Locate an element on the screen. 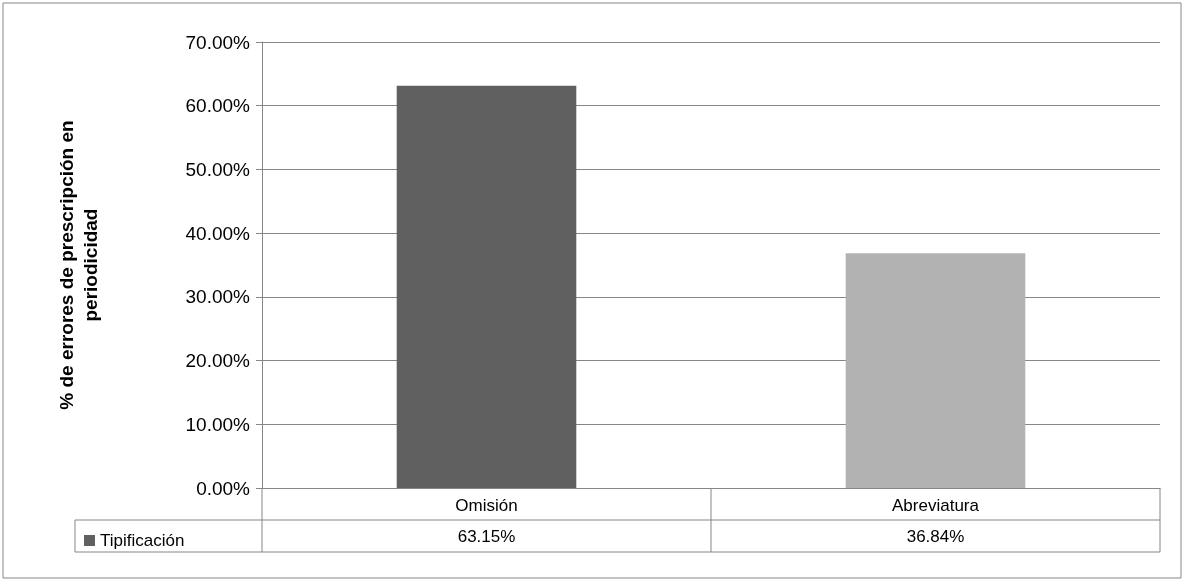 The image size is (1184, 581). legend-label: Tipificación is located at coordinates (142, 540).